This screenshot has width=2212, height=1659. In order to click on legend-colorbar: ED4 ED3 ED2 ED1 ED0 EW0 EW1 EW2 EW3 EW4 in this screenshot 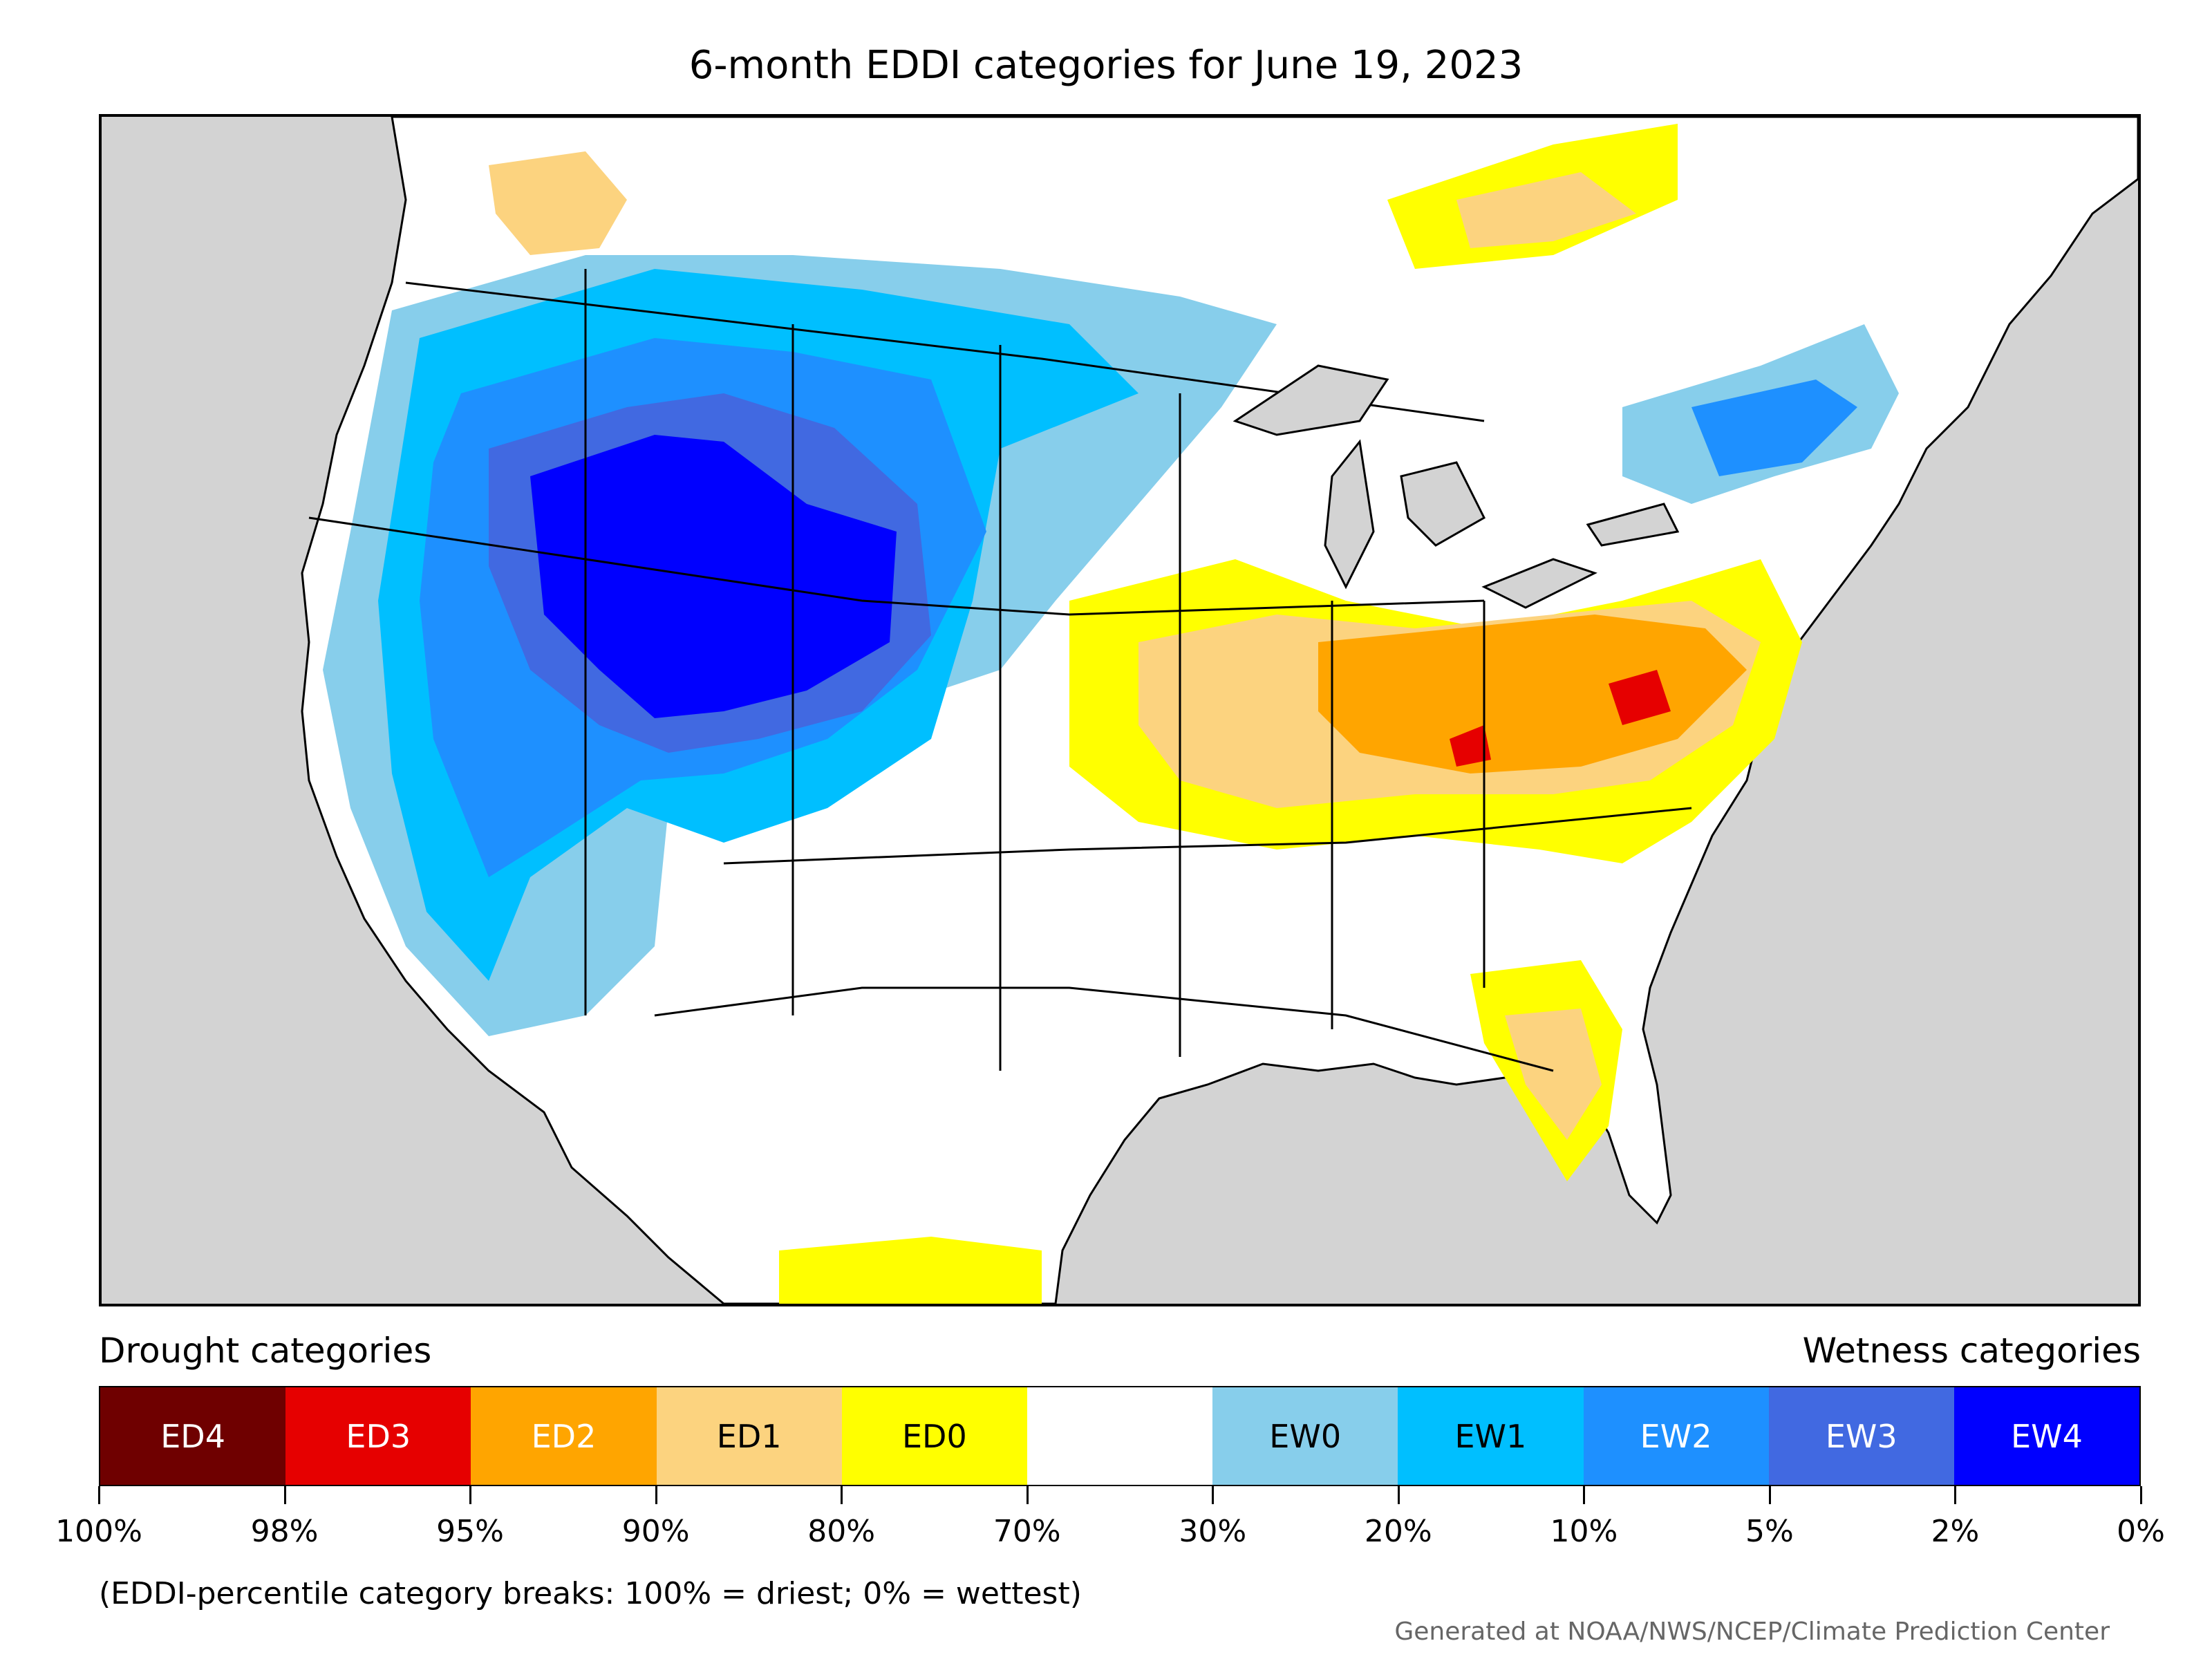, I will do `click(1120, 1436)`.